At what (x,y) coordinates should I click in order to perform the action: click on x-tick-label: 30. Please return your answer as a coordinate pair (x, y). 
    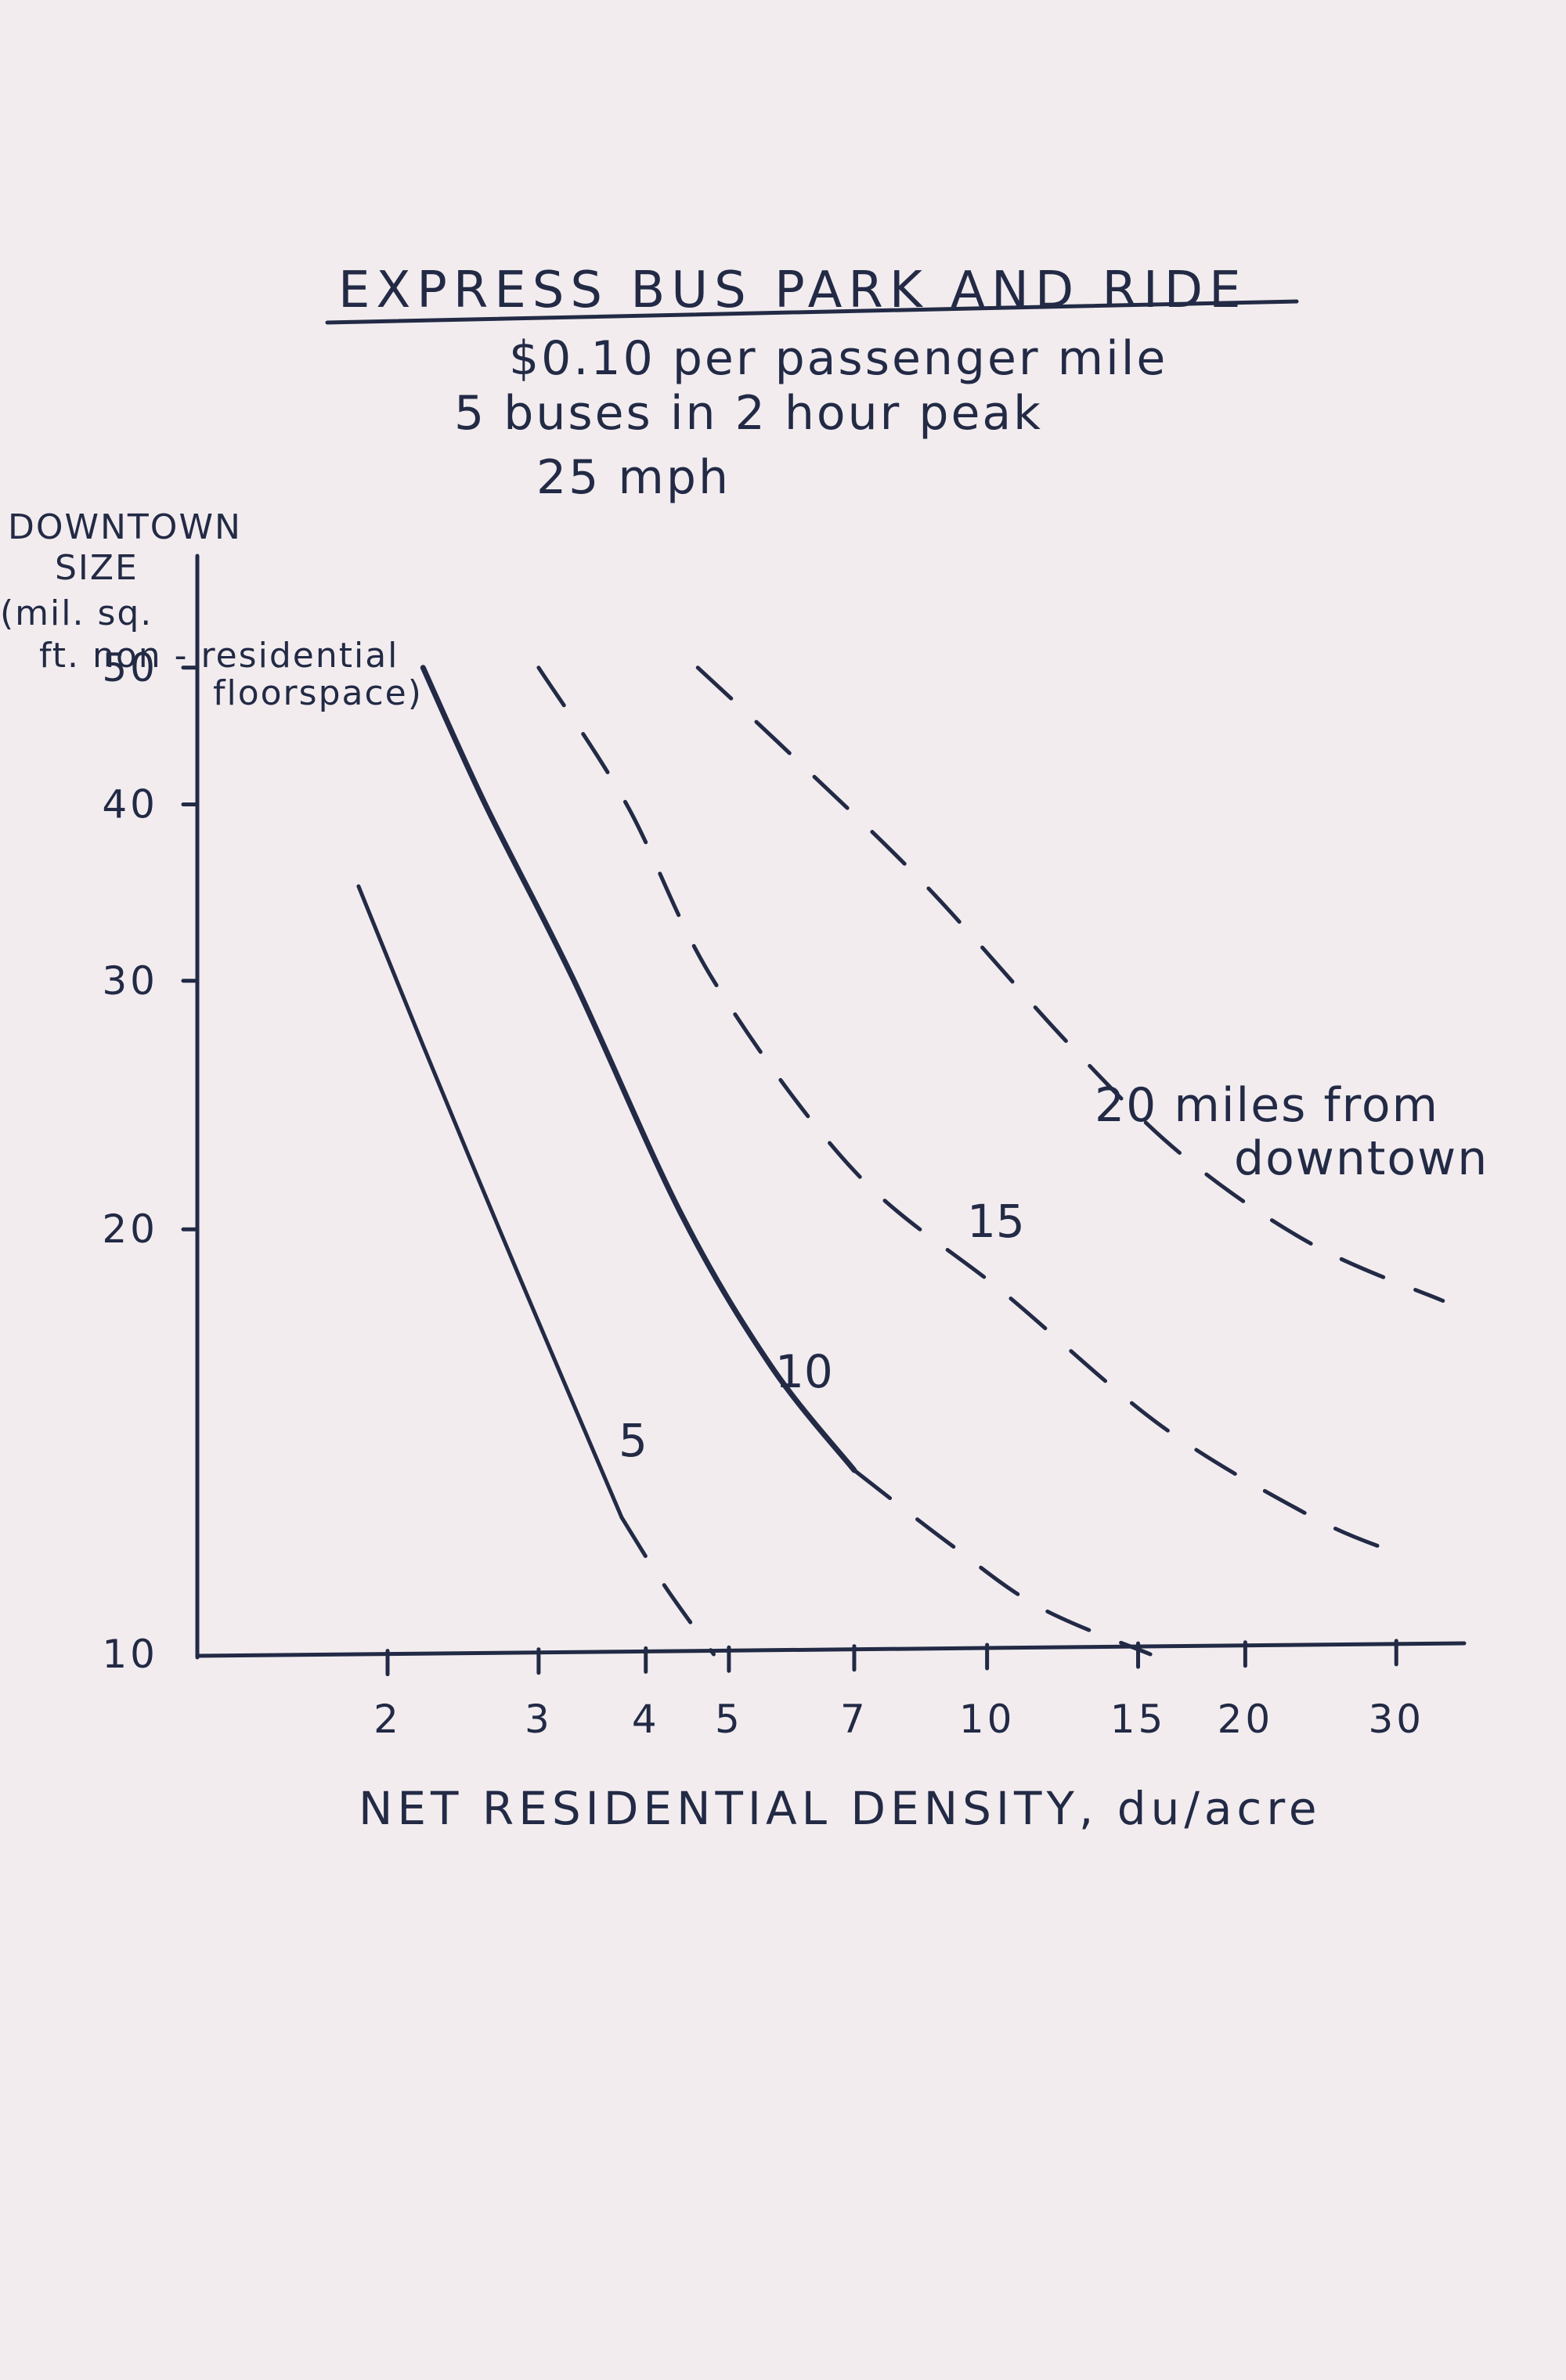
    Looking at the image, I should click on (1396, 1719).